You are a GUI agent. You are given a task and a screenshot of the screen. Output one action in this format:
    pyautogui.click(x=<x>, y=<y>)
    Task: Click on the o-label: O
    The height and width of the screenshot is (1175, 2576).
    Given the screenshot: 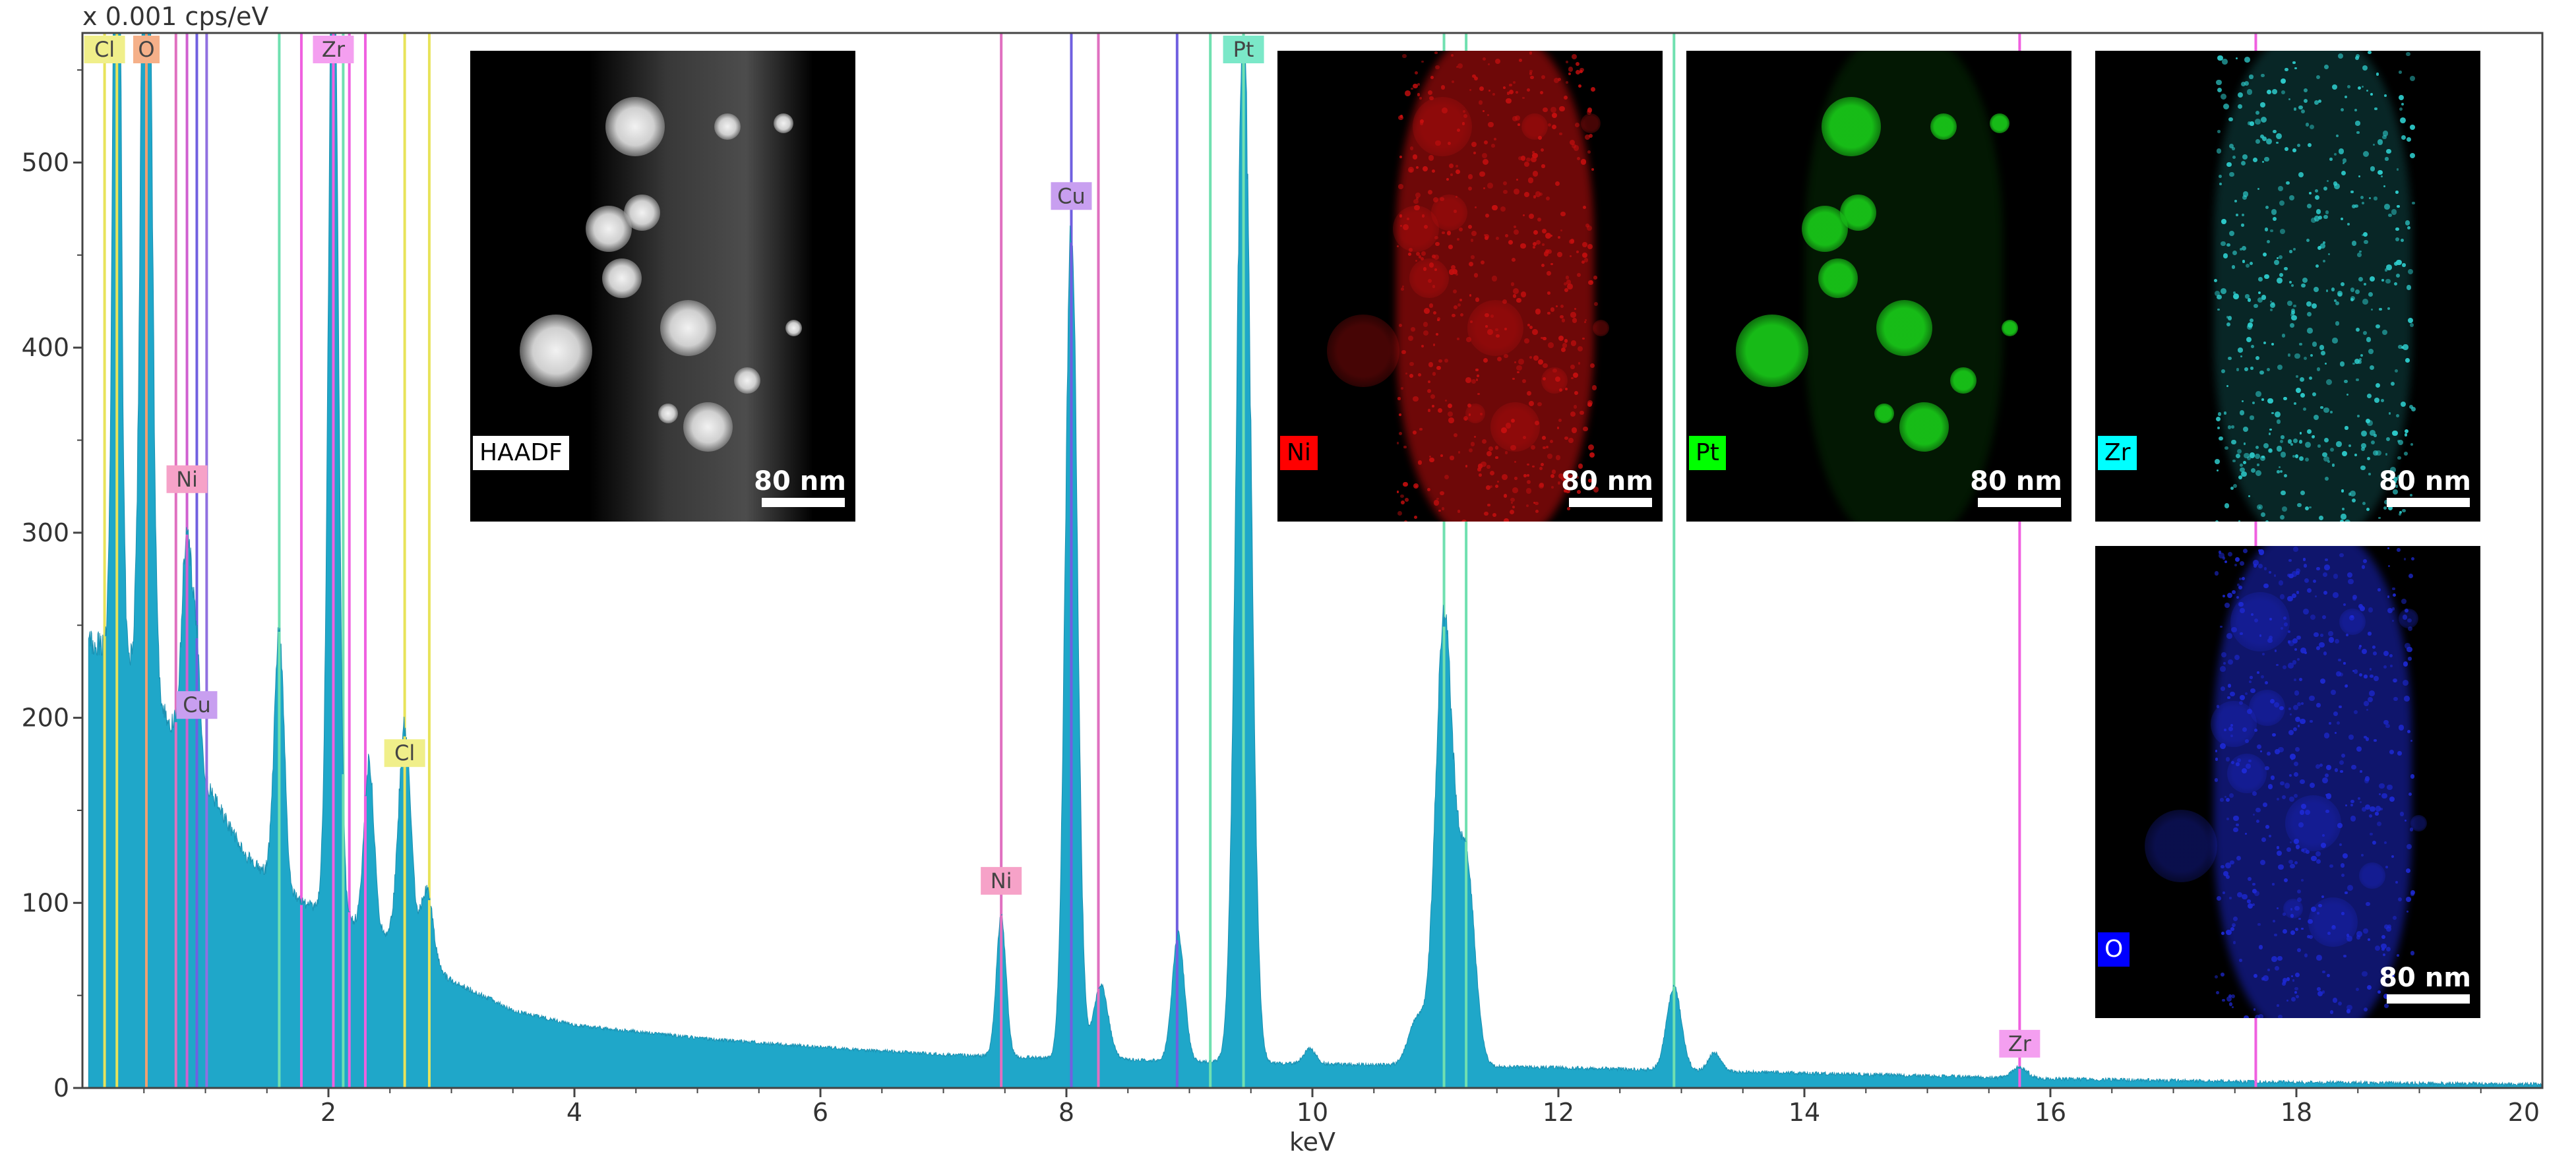 What is the action you would take?
    pyautogui.click(x=2114, y=950)
    